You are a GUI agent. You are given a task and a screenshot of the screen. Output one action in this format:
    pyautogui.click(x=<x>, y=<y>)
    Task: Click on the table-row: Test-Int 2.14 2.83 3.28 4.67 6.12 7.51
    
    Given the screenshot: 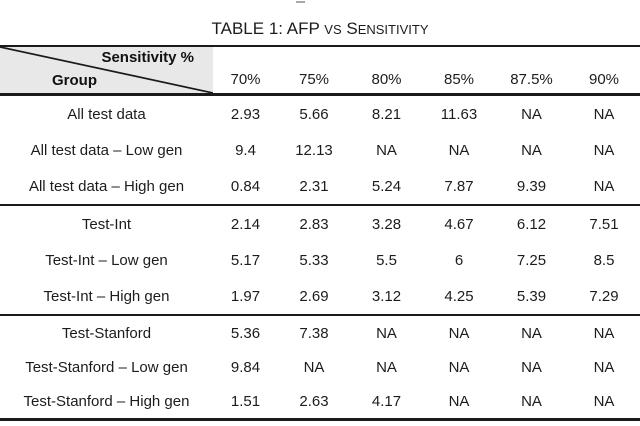 What is the action you would take?
    pyautogui.click(x=320, y=224)
    